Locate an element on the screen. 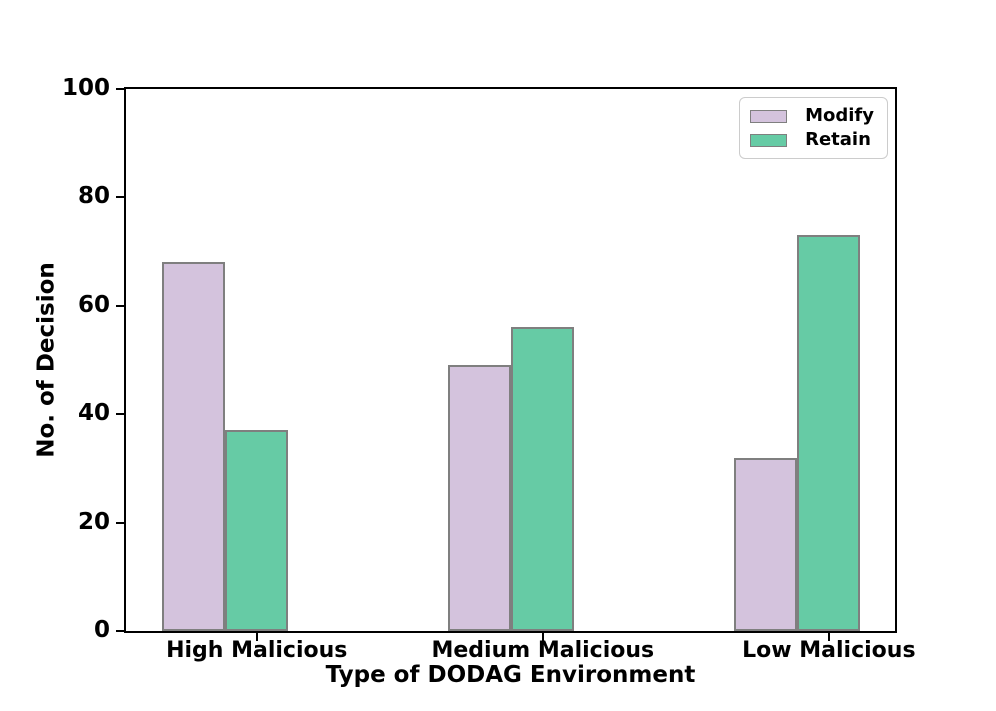 The width and height of the screenshot is (996, 711). x-axis-label: Type of DODAG Environment is located at coordinates (510, 675).